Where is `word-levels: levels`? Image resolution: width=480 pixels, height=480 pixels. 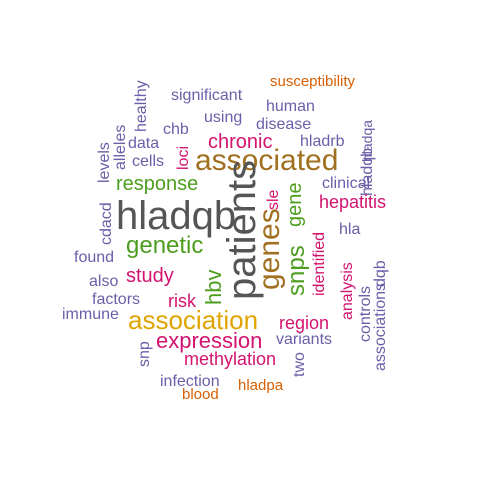 word-levels: levels is located at coordinates (104, 162).